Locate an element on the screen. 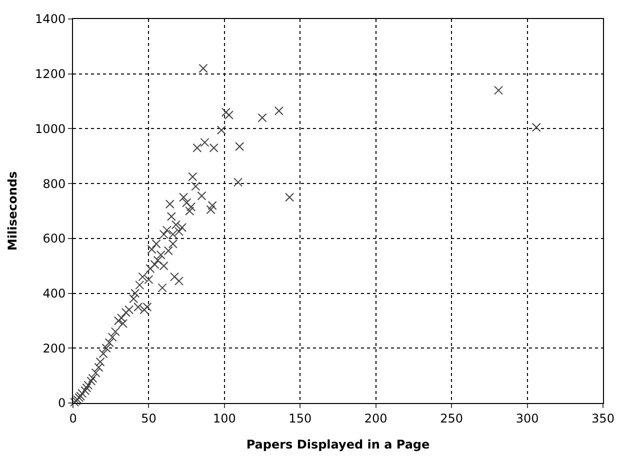 The height and width of the screenshot is (461, 626). y-tick-label: 400 is located at coordinates (54, 293).